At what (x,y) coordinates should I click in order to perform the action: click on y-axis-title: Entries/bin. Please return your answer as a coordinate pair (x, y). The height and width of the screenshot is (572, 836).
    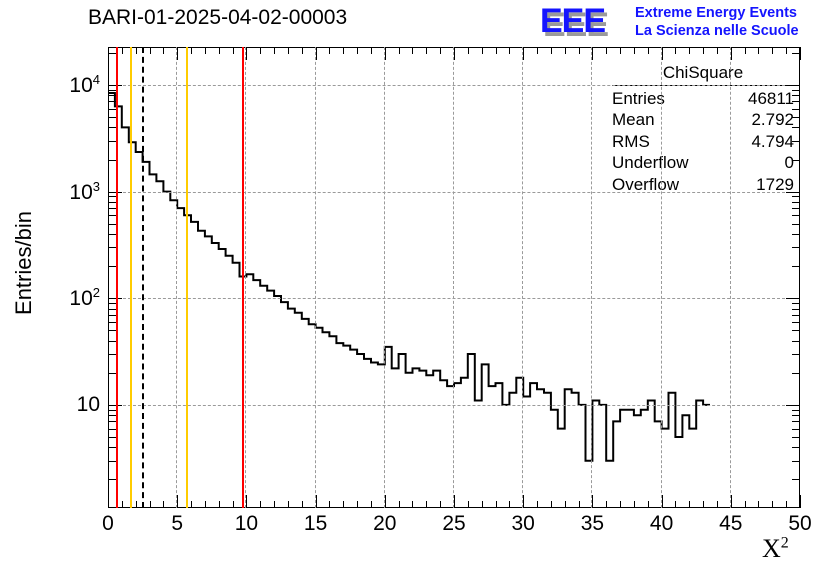
    Looking at the image, I should click on (23, 263).